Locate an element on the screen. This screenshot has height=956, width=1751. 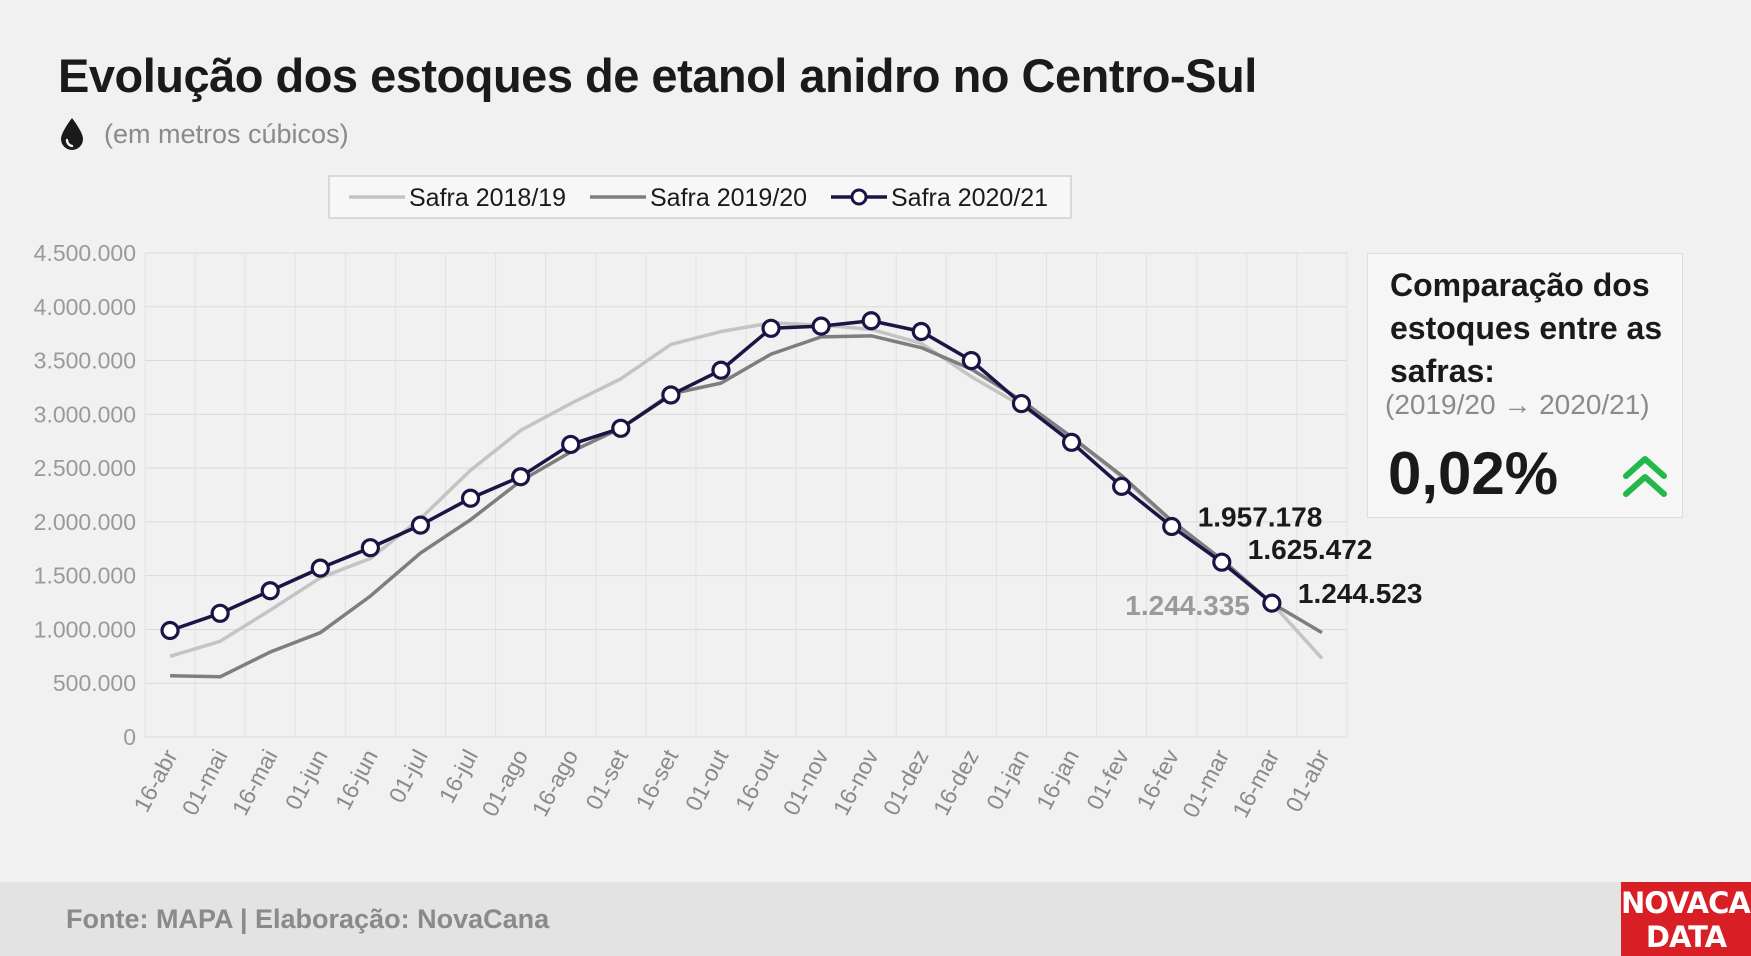
y-tick-label: 1.000.000 is located at coordinates (85, 629).